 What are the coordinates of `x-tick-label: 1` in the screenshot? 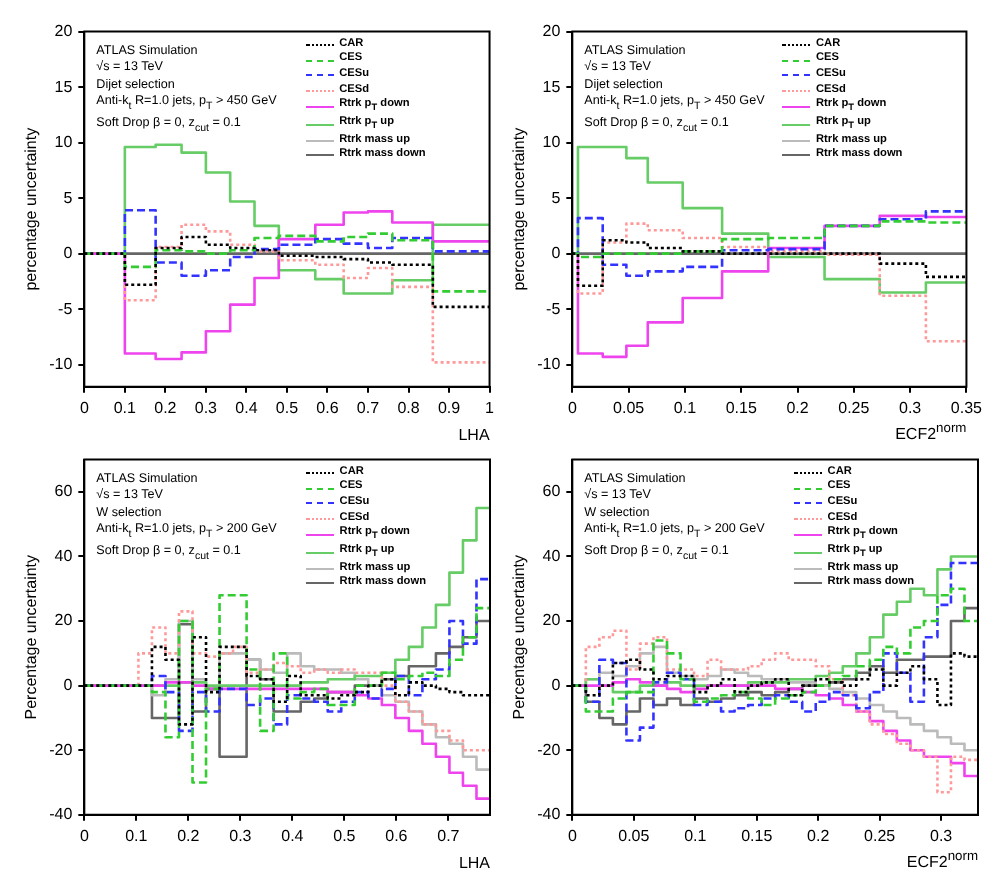 It's located at (490, 407).